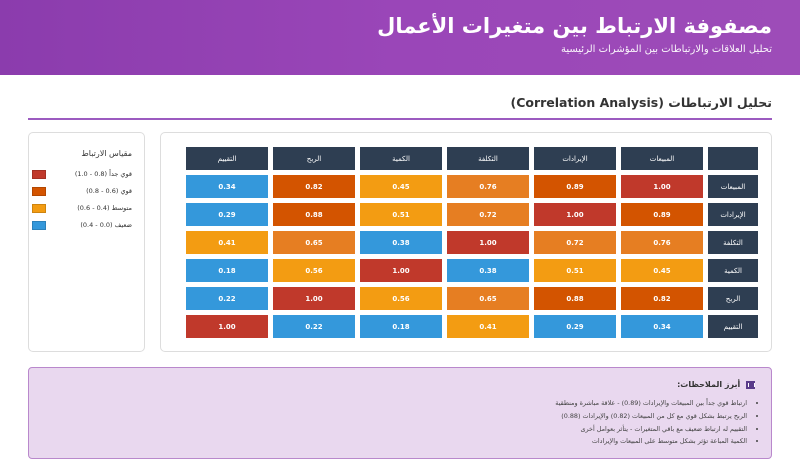 Image resolution: width=800 pixels, height=460 pixels. I want to click on legend-label: ضعيف (0.0 - 0.4), so click(106, 225).